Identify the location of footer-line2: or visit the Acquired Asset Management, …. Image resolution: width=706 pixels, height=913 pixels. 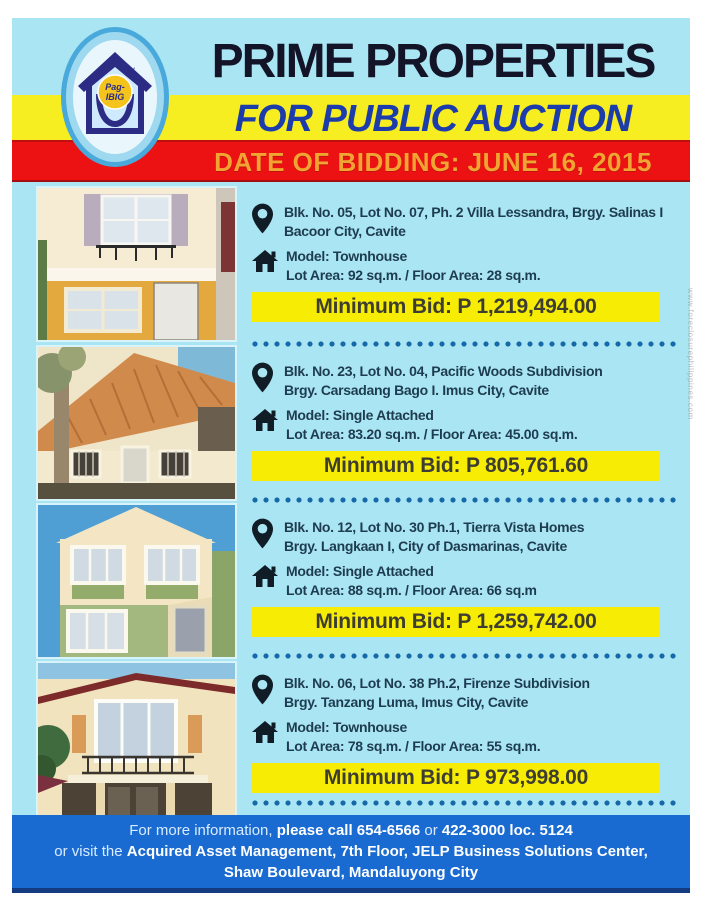
(350, 851).